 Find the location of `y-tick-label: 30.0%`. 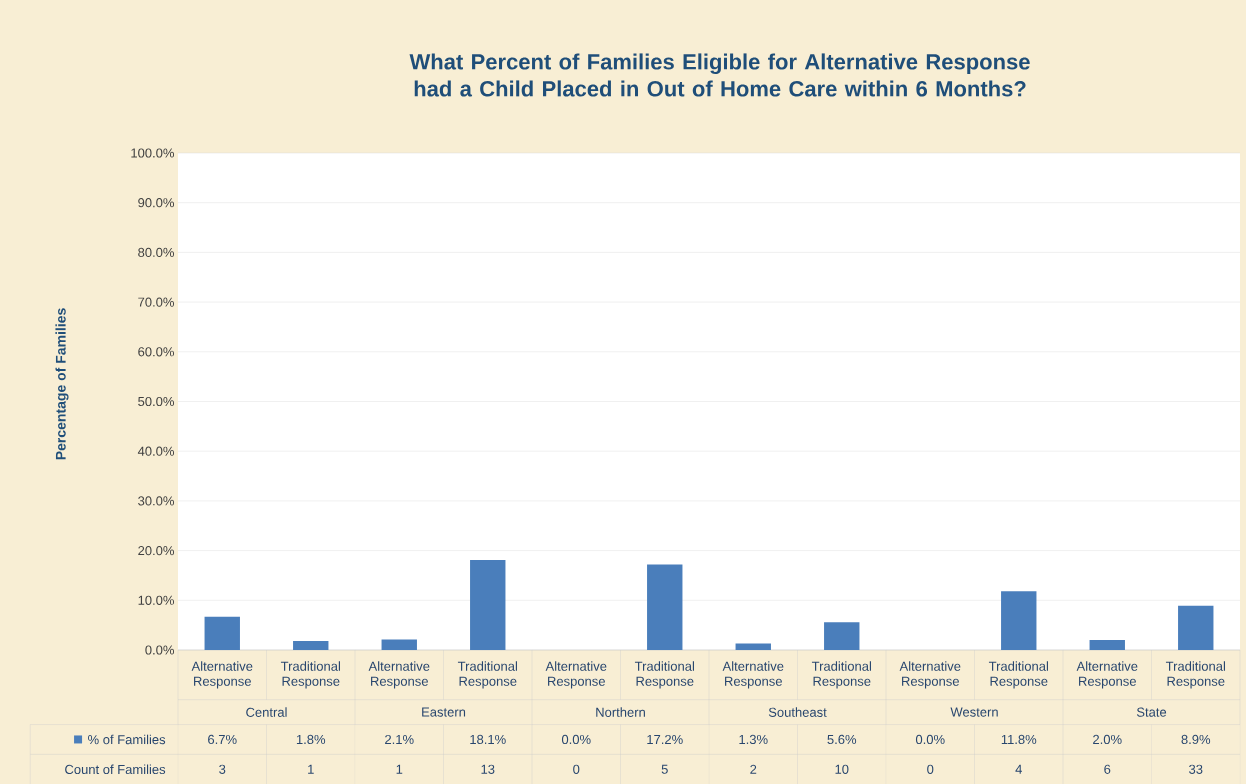

y-tick-label: 30.0% is located at coordinates (156, 501).